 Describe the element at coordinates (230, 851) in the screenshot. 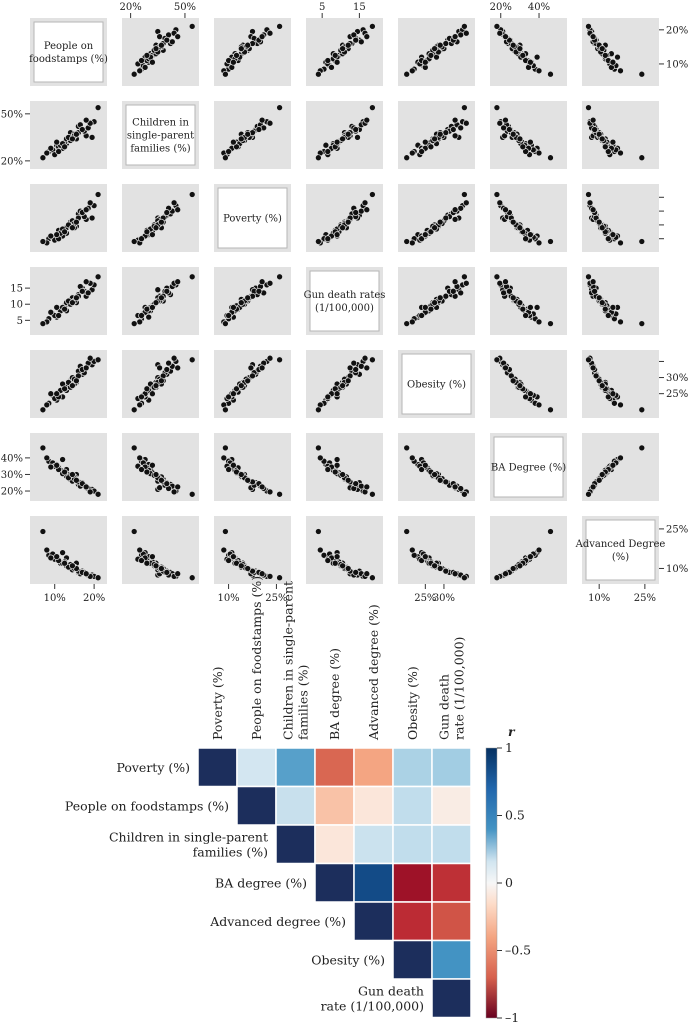

I see `row-label: families (%)` at that location.